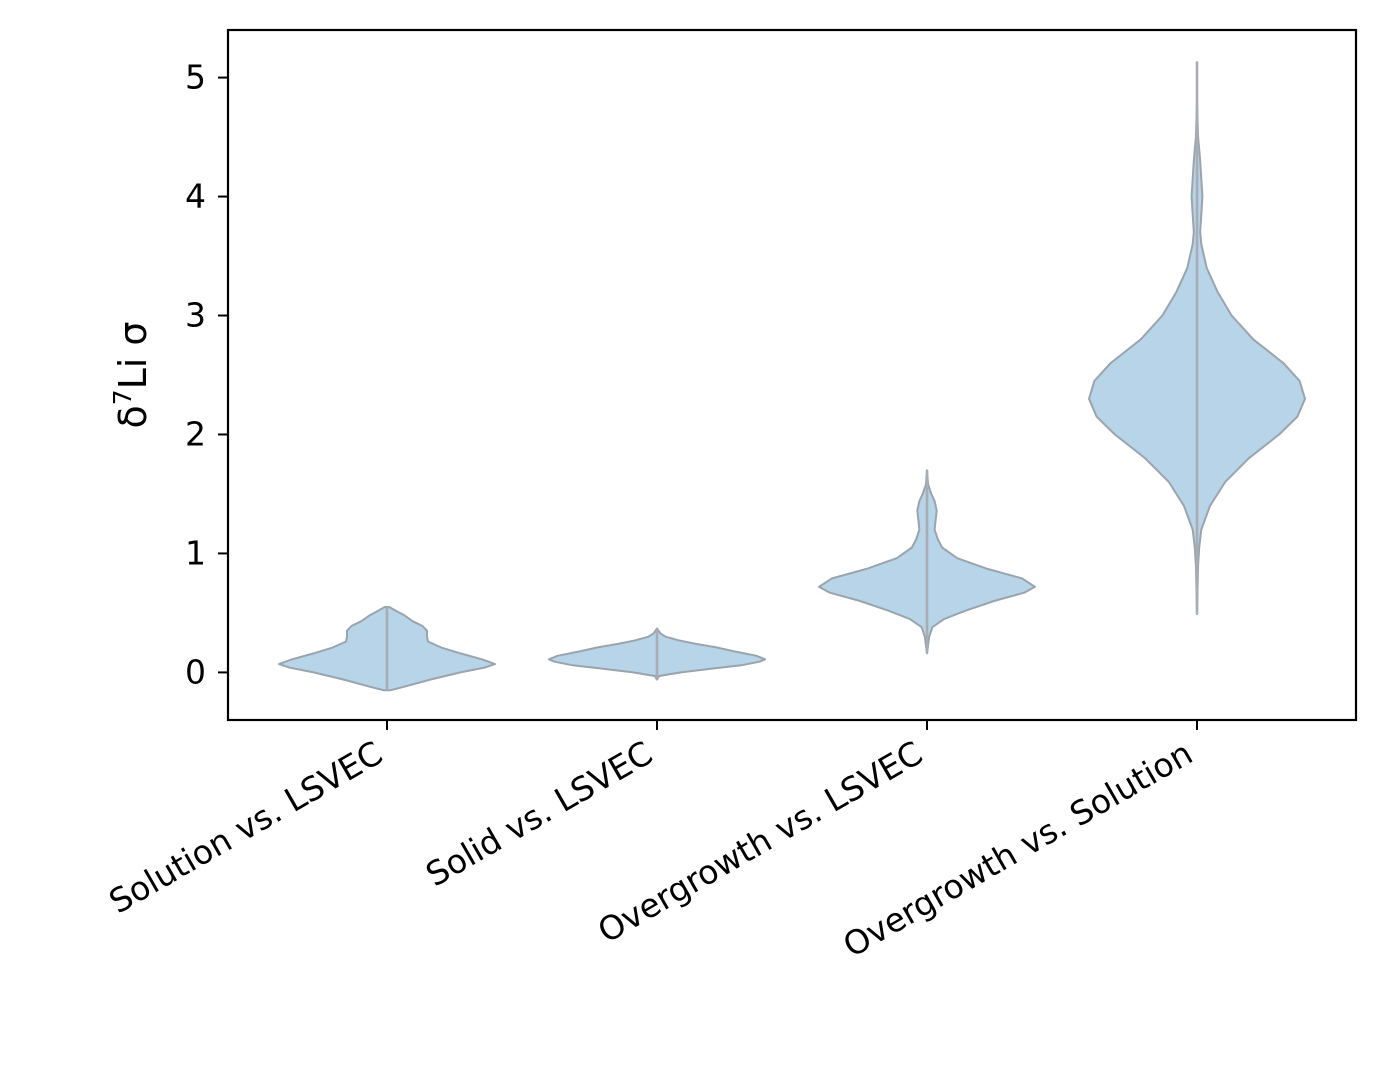 The image size is (1385, 1066). What do you see at coordinates (195, 552) in the screenshot?
I see `y-tick-label-1: 1` at bounding box center [195, 552].